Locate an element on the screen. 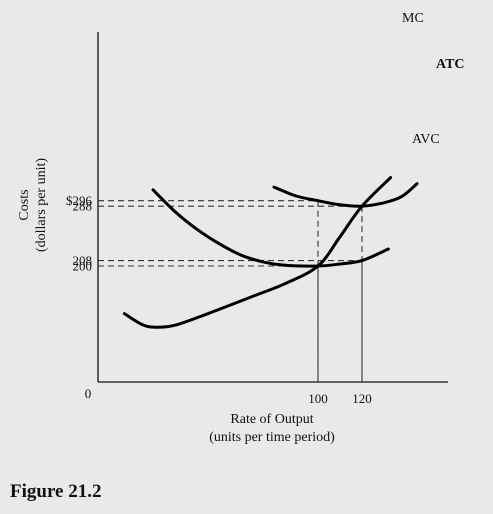  y-axis-sublabel: (dollars per unit) is located at coordinates (41, 205).